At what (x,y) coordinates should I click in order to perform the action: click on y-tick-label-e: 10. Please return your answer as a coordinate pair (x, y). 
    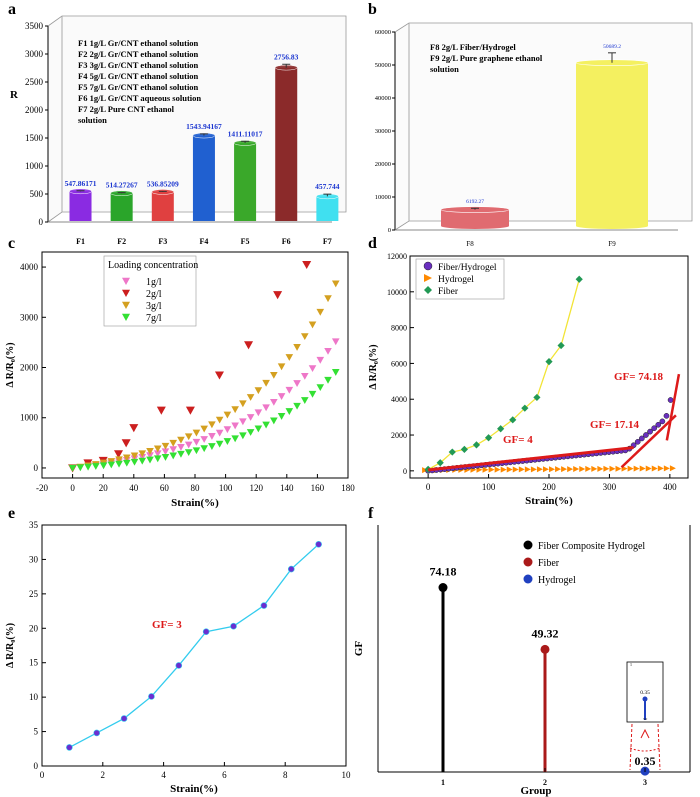
    Looking at the image, I should click on (34, 697).